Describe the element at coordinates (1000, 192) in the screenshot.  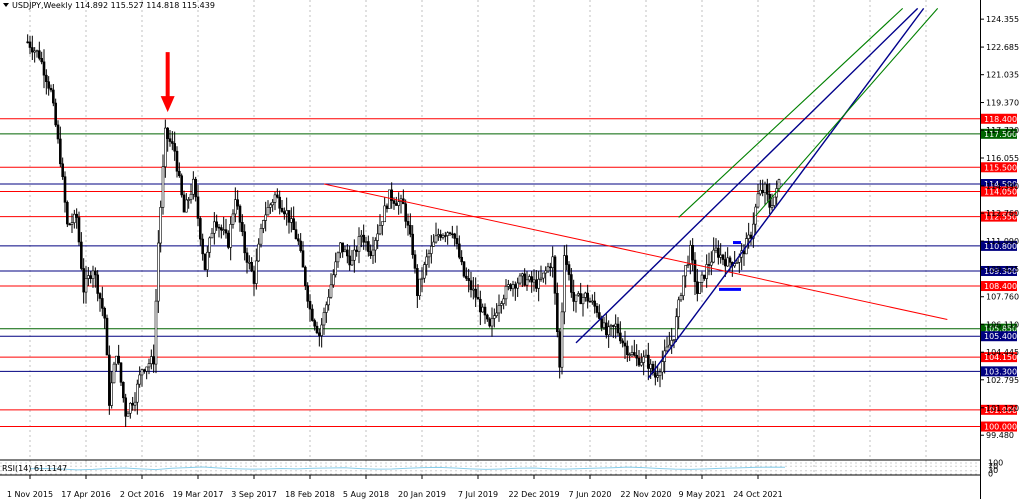
I see `level-badge-label: 114.050` at that location.